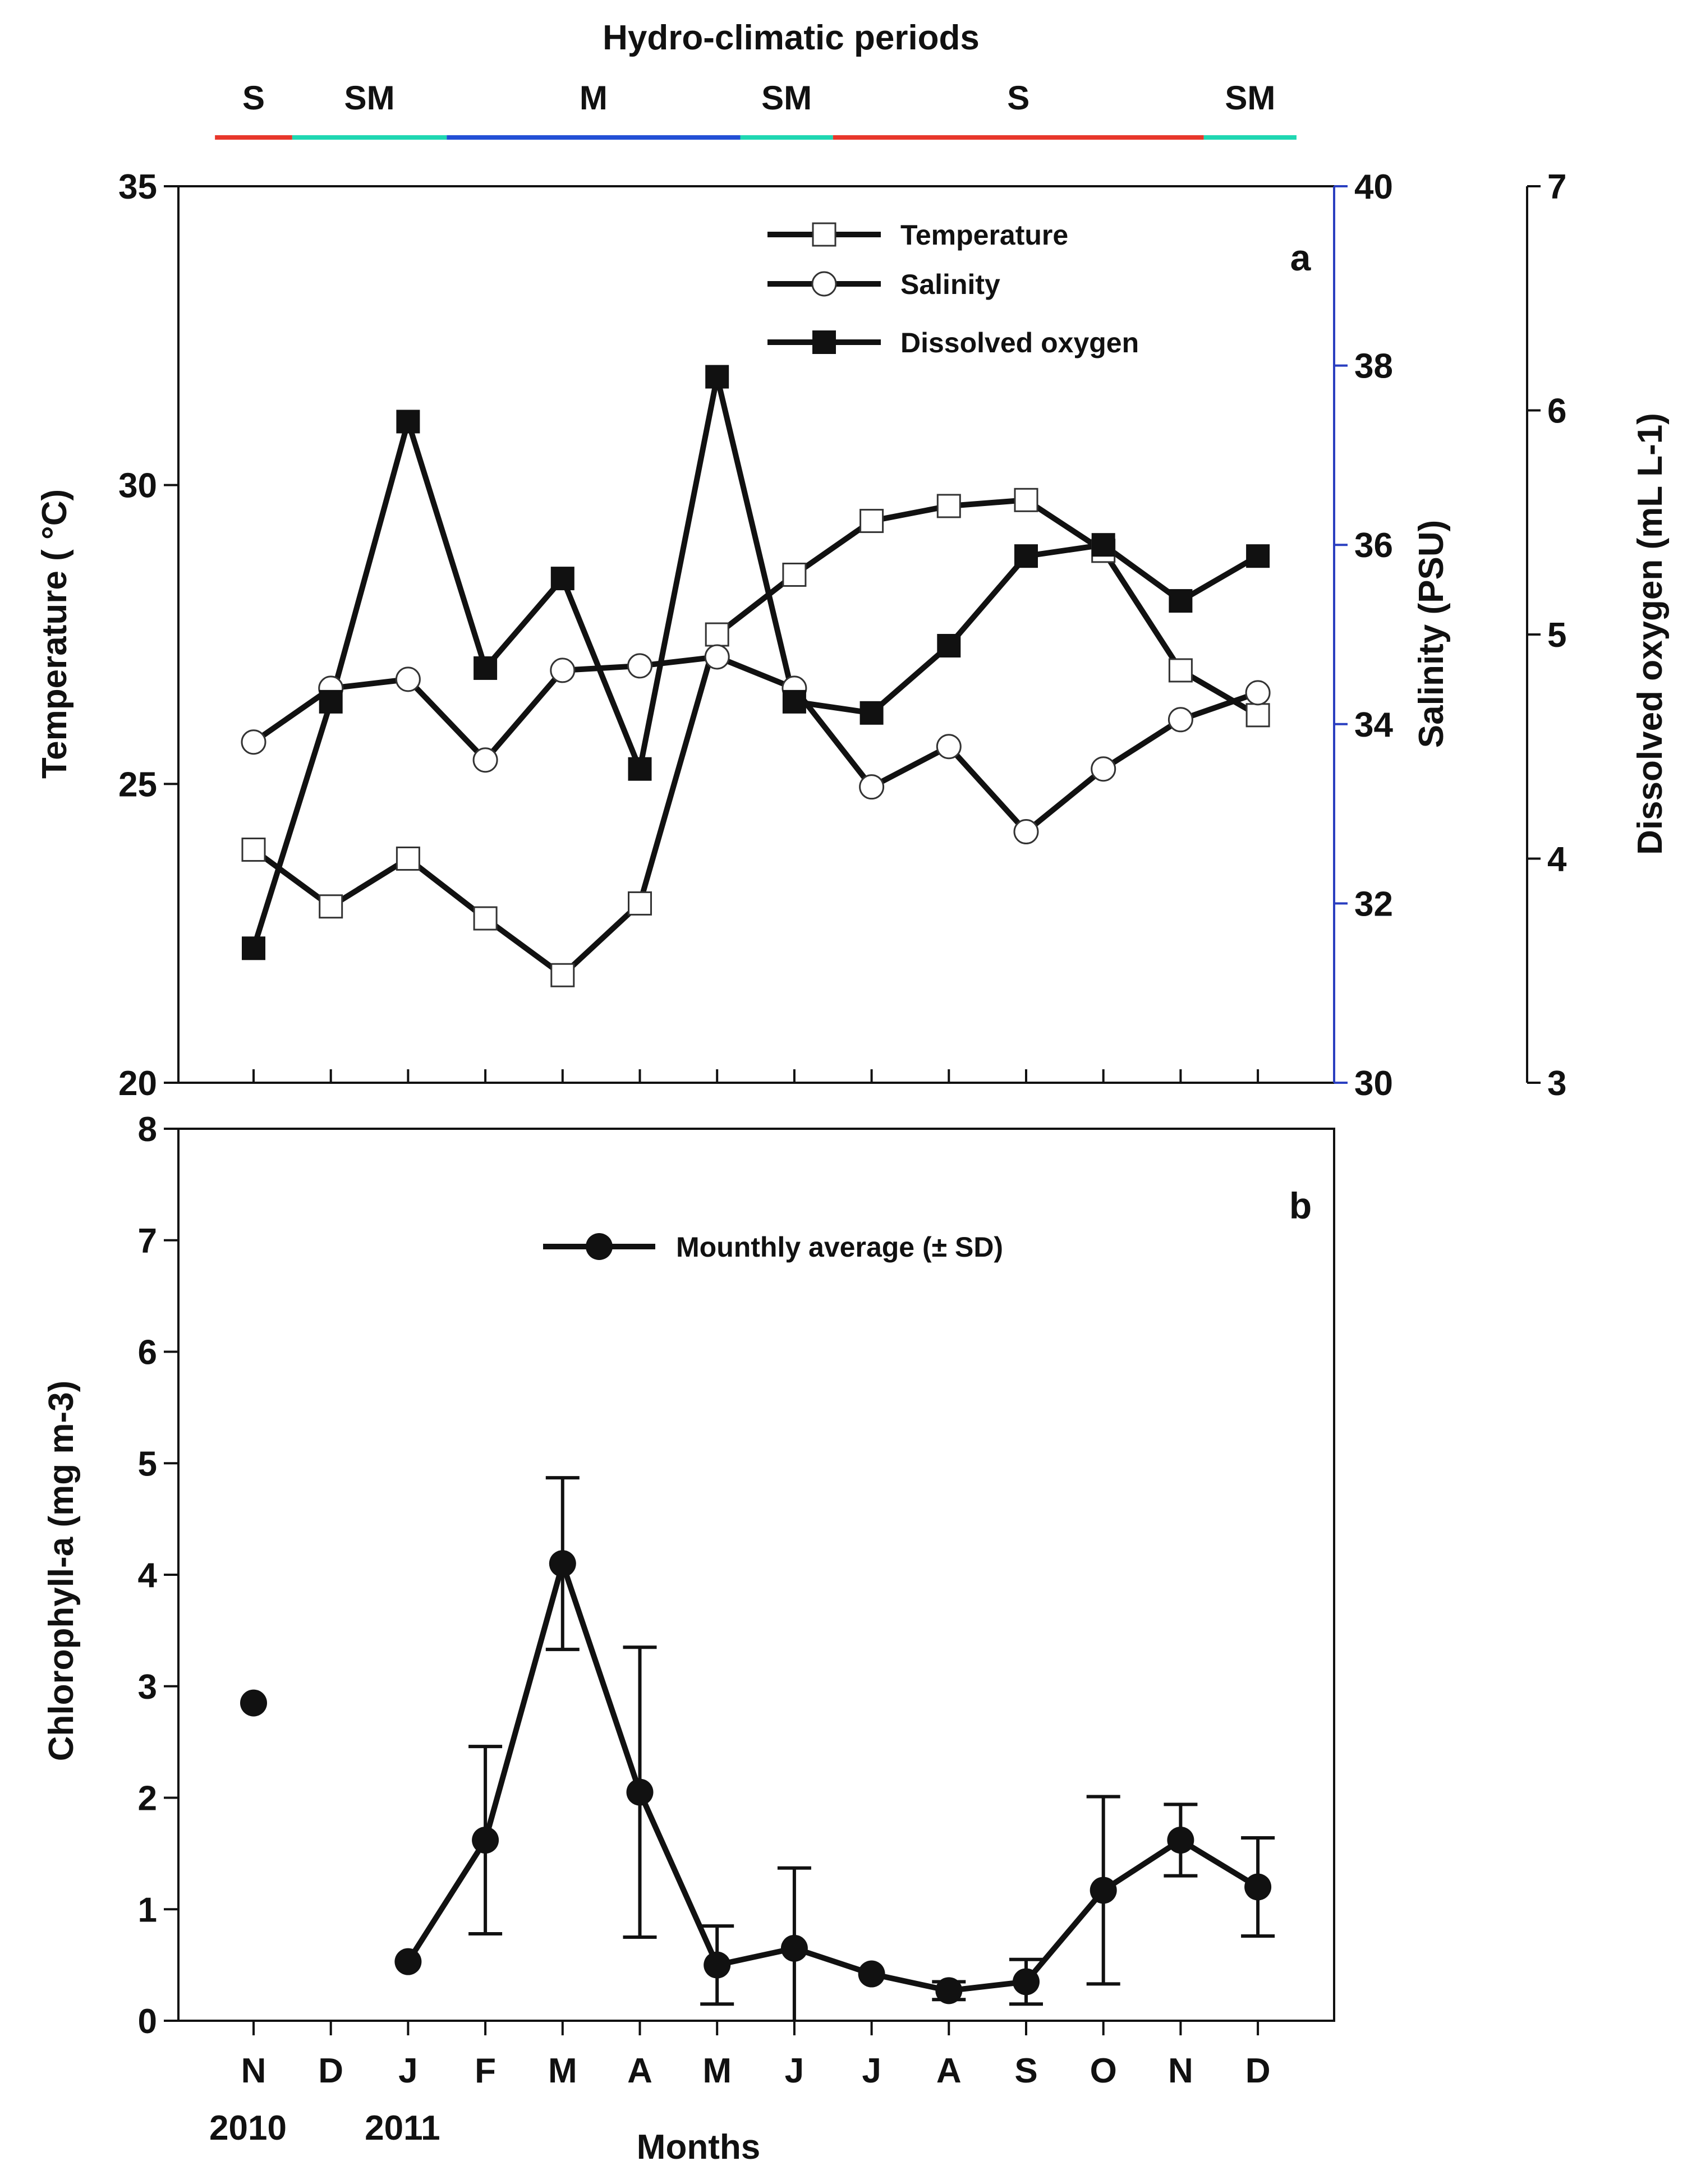 The height and width of the screenshot is (2184, 1687). What do you see at coordinates (1025, 2071) in the screenshot?
I see `x-tick-label: S` at bounding box center [1025, 2071].